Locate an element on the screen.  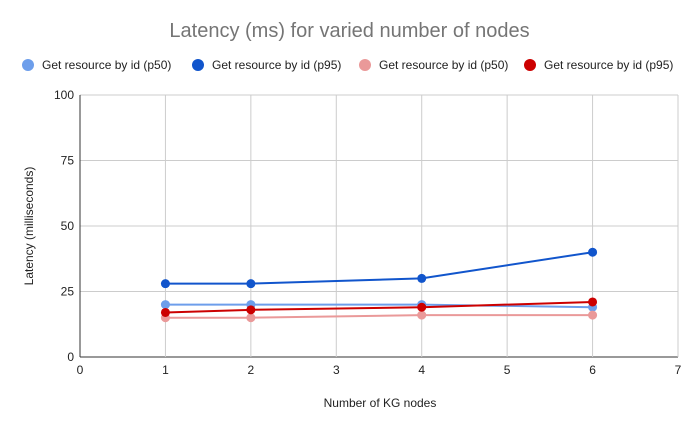
x-tick-label: 0 is located at coordinates (80, 370).